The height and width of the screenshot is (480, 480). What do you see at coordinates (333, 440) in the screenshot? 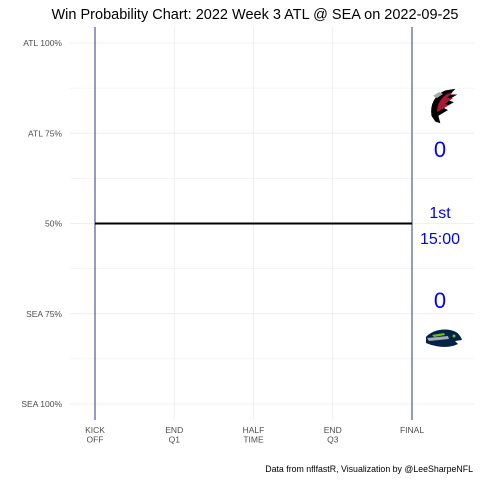
I see `x-tick-label: Q3` at bounding box center [333, 440].